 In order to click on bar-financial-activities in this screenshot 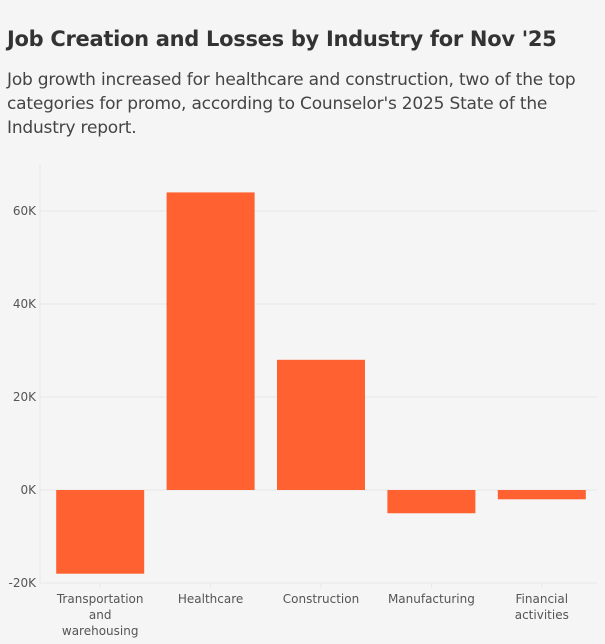, I will do `click(541, 495)`.